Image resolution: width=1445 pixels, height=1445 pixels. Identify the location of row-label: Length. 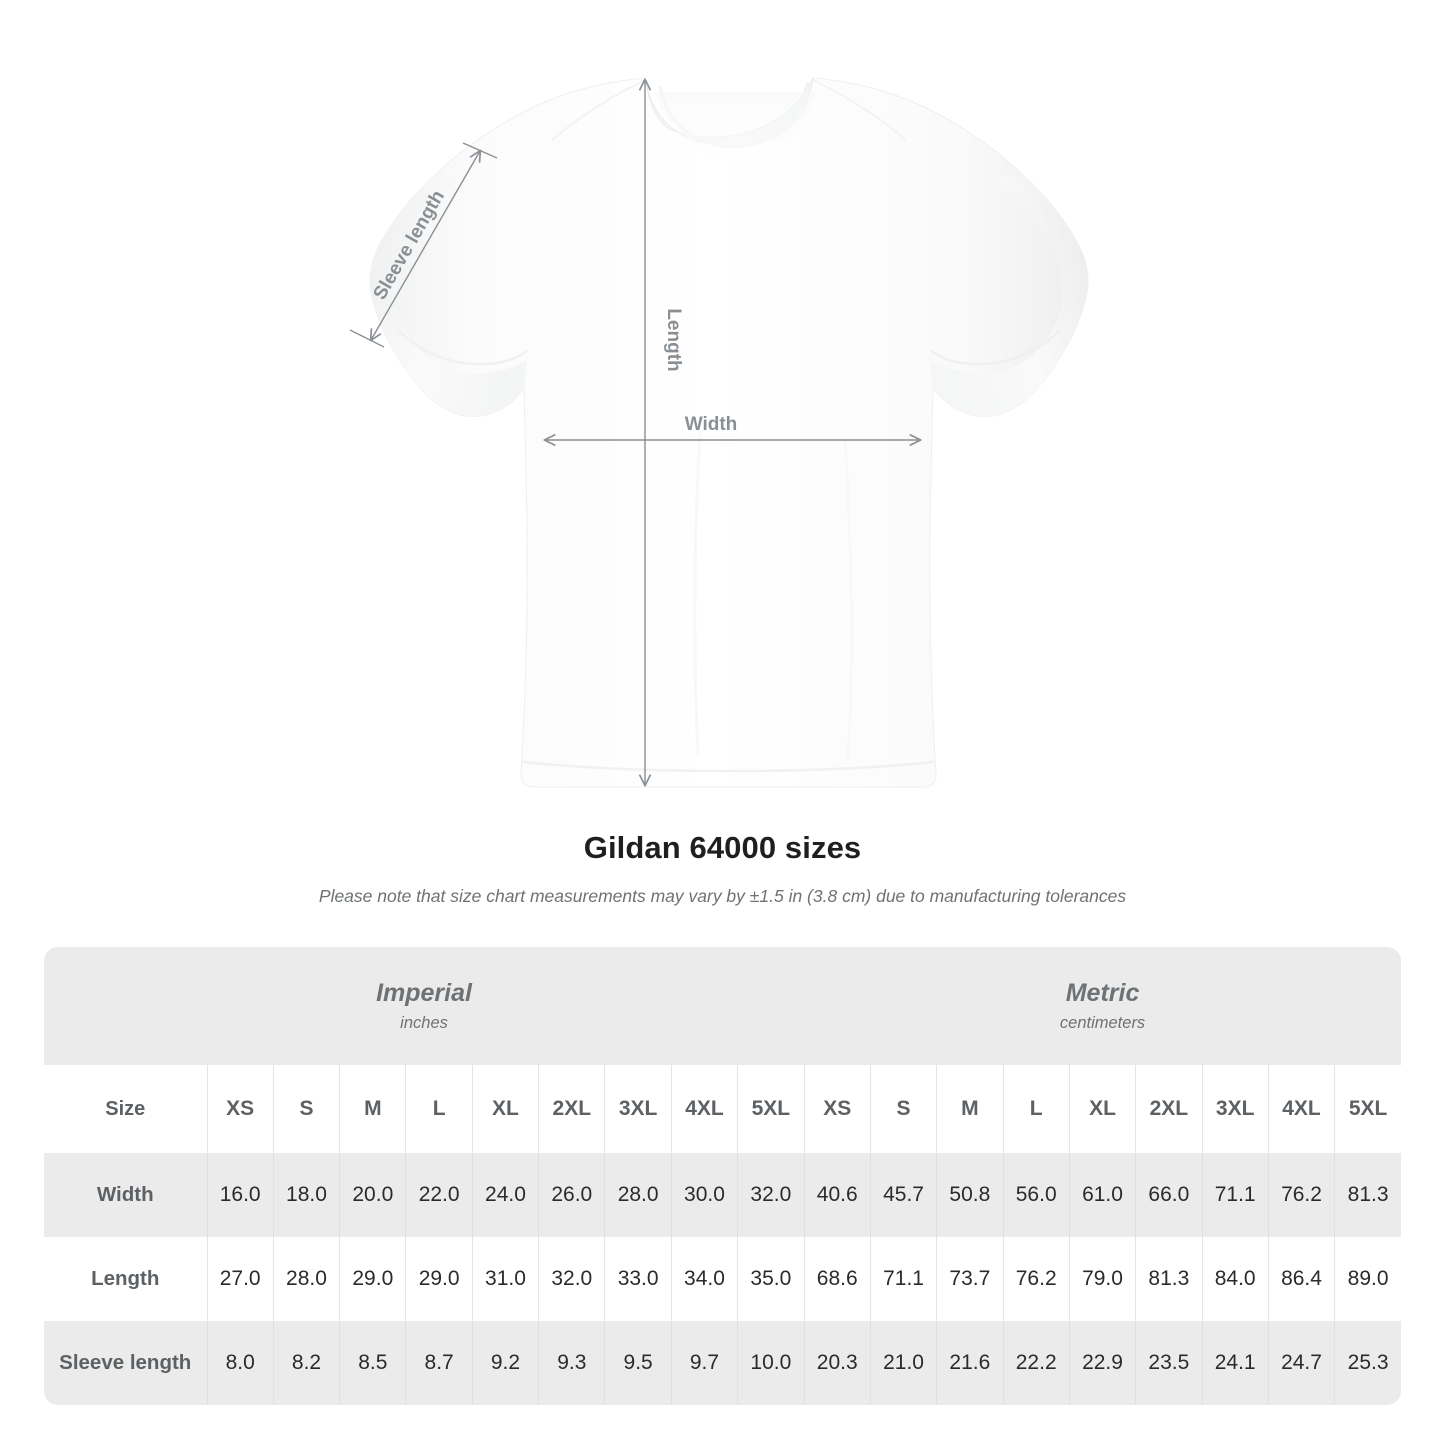
(125, 1278).